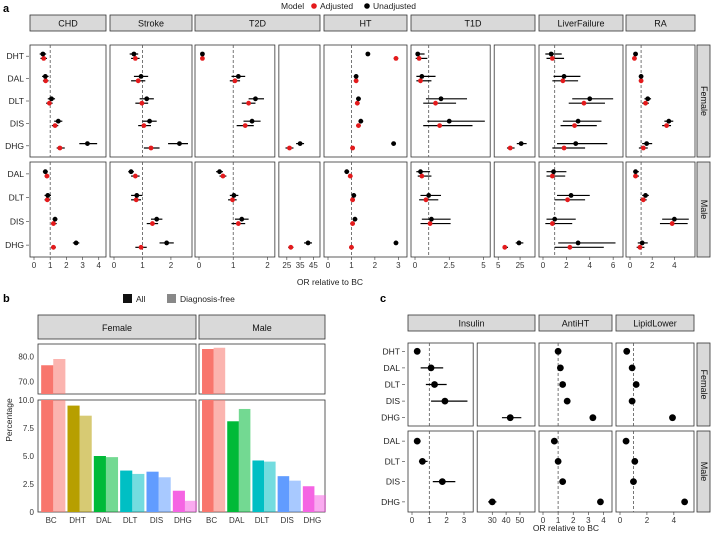 The width and height of the screenshot is (722, 539). Describe the element at coordinates (152, 223) in the screenshot. I see `point-adjusted-stroke-male-dis` at that location.